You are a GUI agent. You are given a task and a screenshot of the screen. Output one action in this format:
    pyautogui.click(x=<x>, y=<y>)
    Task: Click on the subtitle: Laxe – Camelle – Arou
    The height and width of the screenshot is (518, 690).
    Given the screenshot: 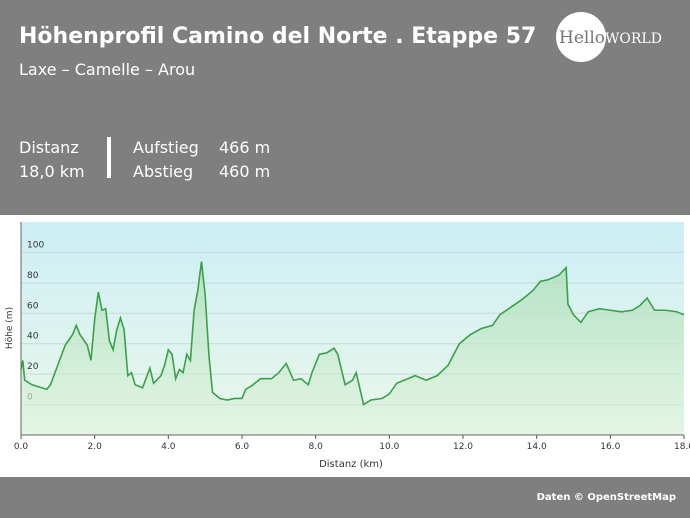 What is the action you would take?
    pyautogui.click(x=107, y=69)
    